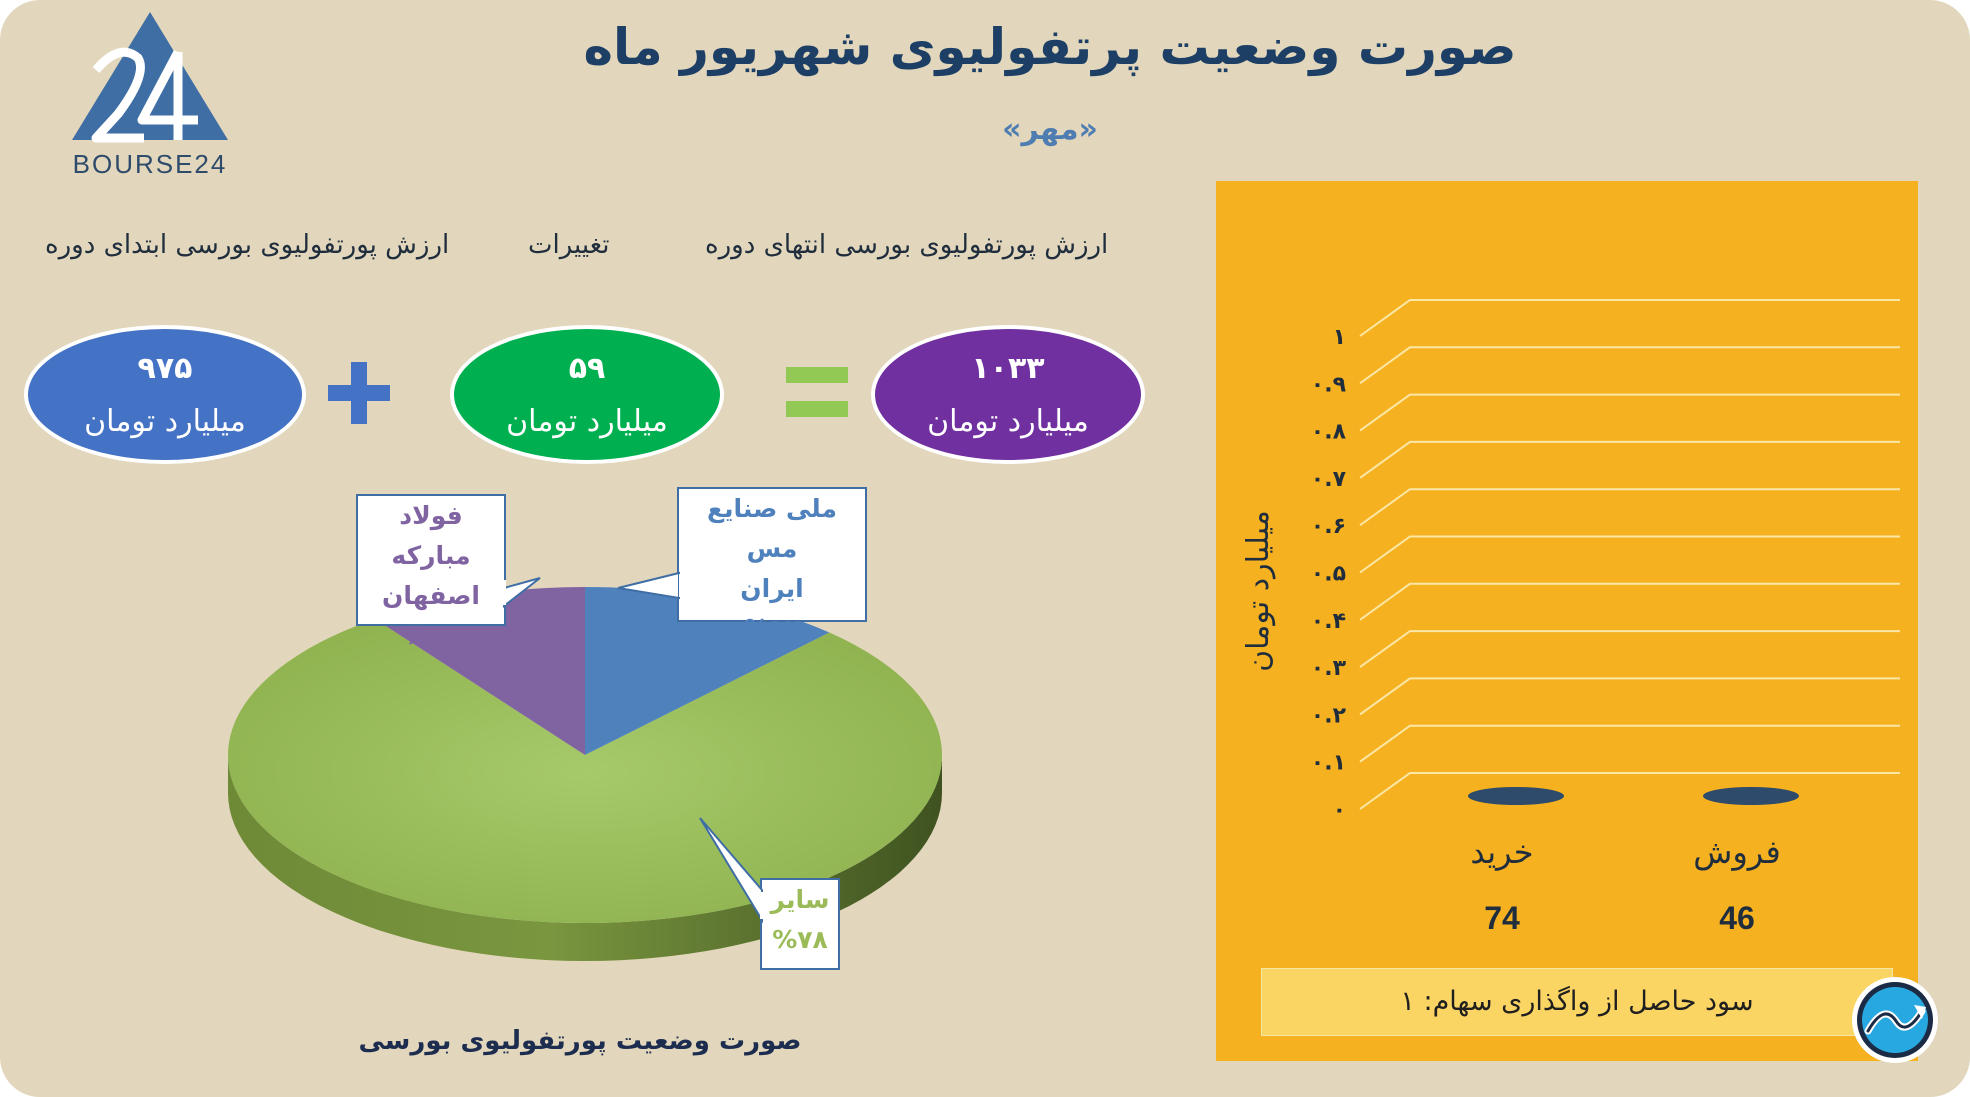  I want to click on start-value-oval: ۹۷۵ میلیارد تومان, so click(165, 394).